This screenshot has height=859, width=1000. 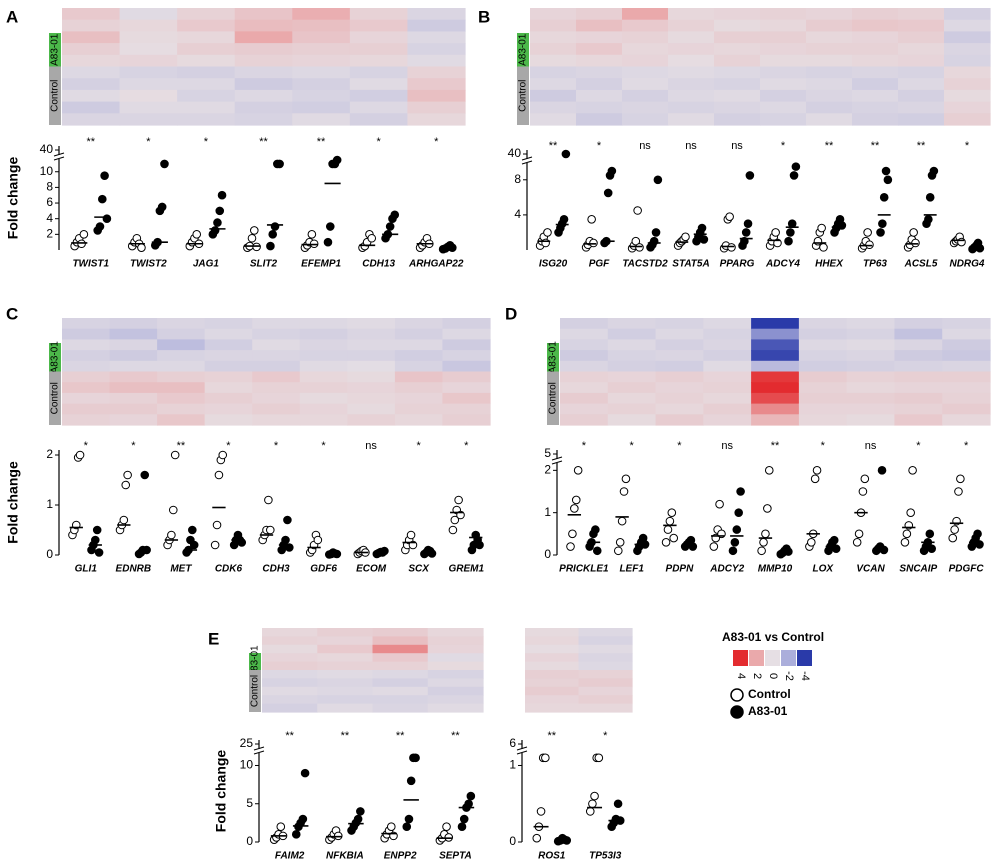 What do you see at coordinates (247, 743) in the screenshot?
I see `y-tick-label: 25` at bounding box center [247, 743].